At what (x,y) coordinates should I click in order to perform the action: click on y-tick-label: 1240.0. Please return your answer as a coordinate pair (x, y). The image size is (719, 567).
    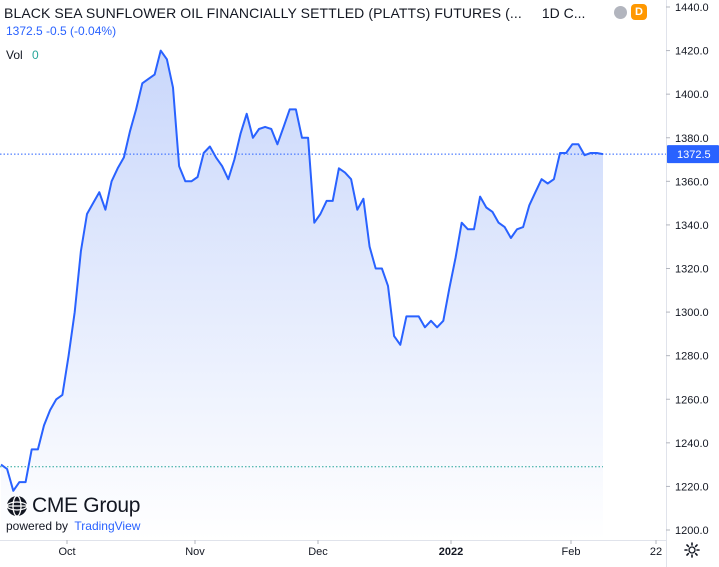
    Looking at the image, I should click on (692, 444).